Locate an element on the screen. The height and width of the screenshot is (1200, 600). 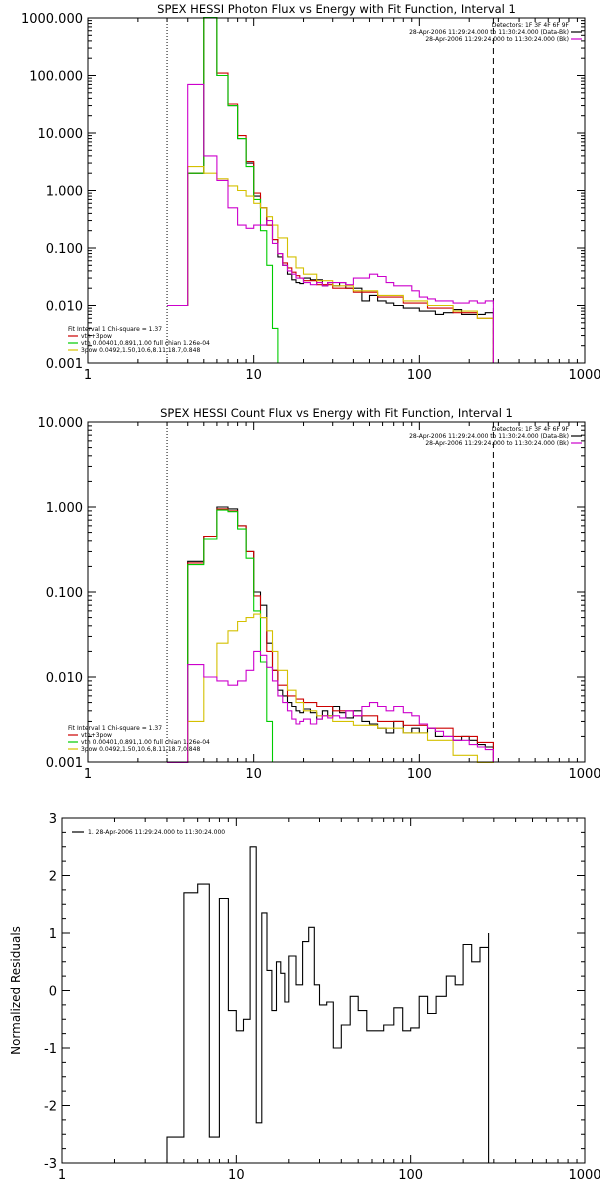
y-tick-label: 0 is located at coordinates (53, 992).